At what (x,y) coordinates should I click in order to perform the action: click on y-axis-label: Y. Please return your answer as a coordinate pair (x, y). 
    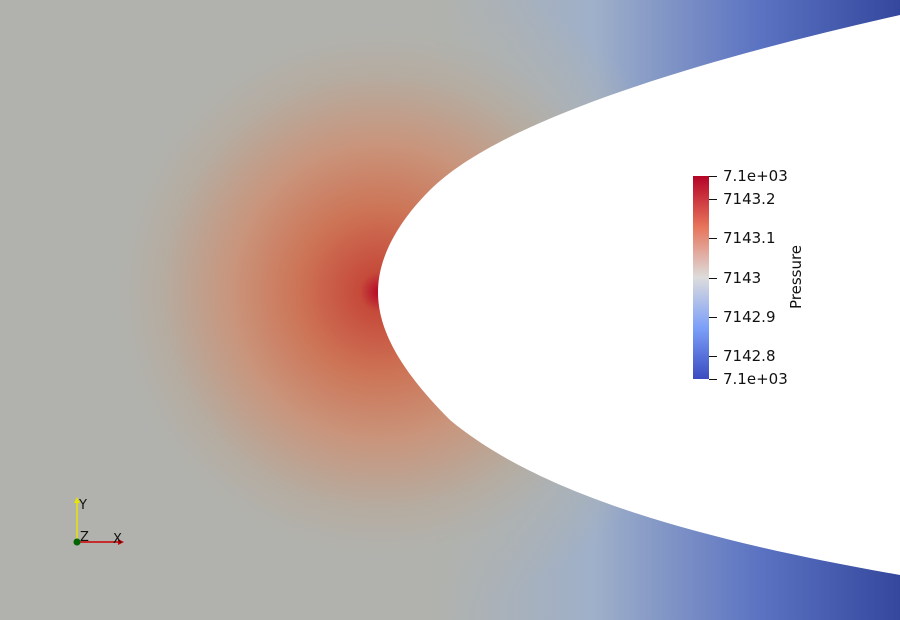
    Looking at the image, I should click on (82, 505).